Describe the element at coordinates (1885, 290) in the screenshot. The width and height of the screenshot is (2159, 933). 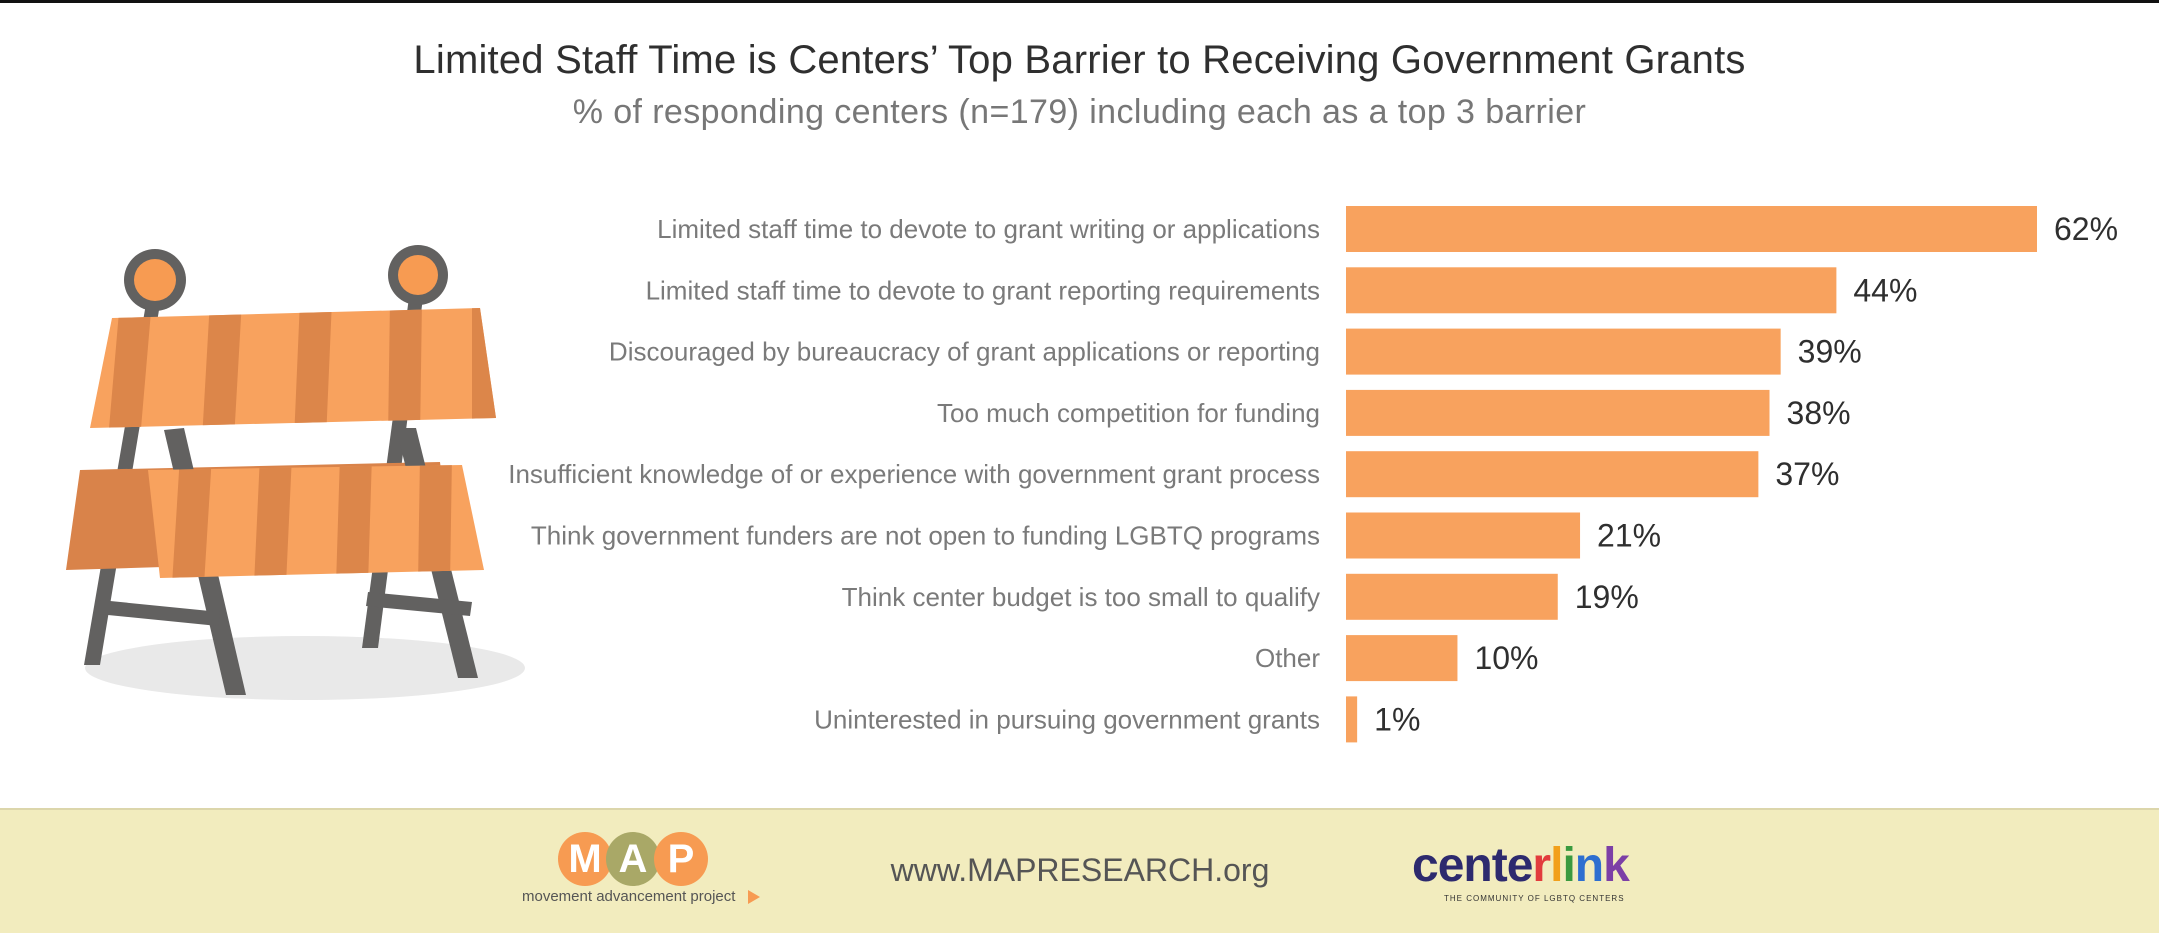
I see `value-label: 44%` at that location.